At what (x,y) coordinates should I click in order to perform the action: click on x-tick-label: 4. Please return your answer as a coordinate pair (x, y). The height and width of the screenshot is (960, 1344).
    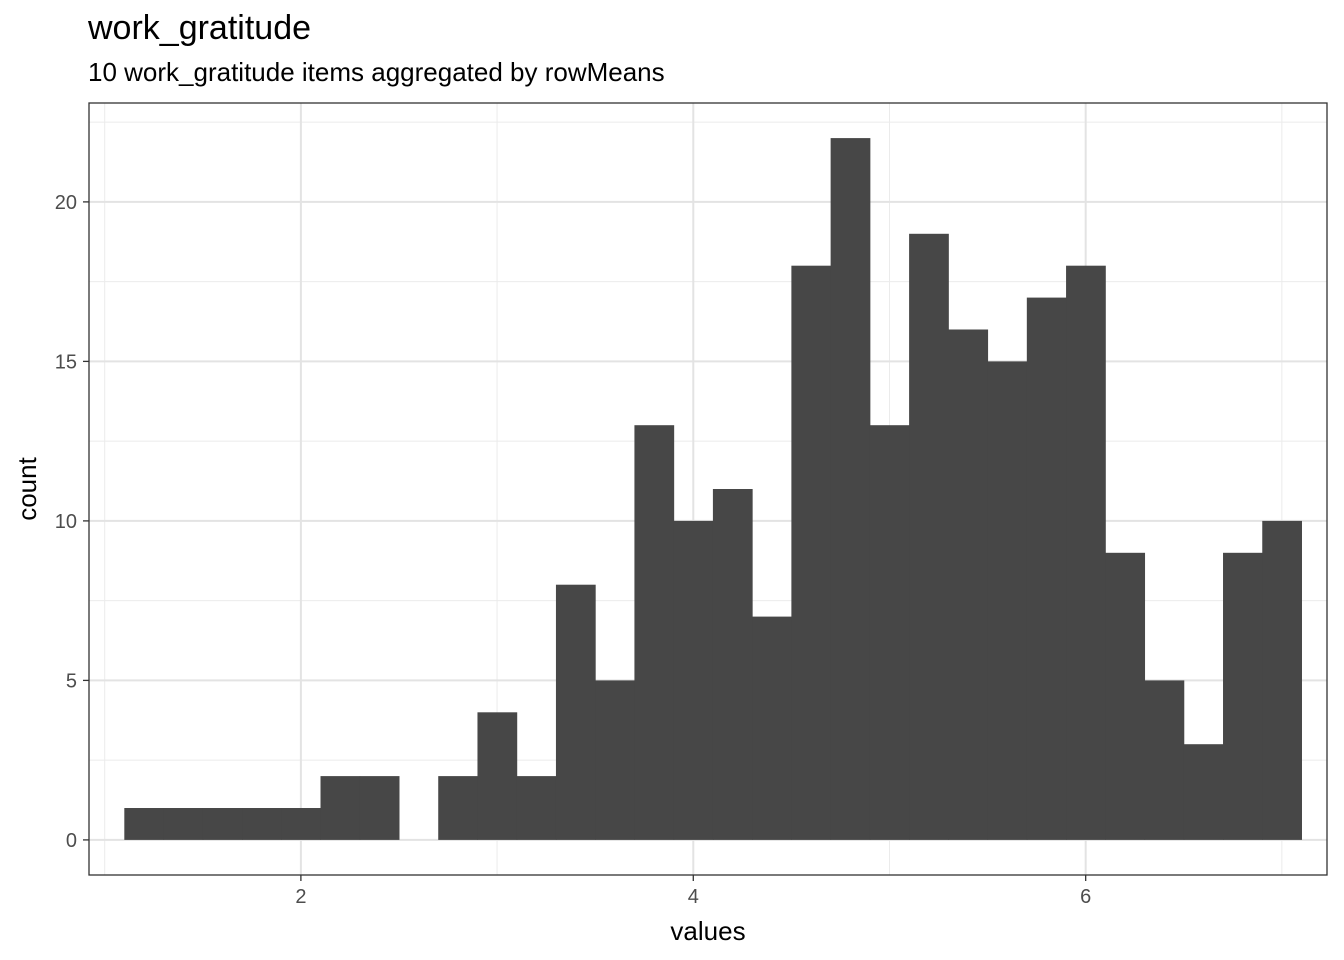
    Looking at the image, I should click on (693, 897).